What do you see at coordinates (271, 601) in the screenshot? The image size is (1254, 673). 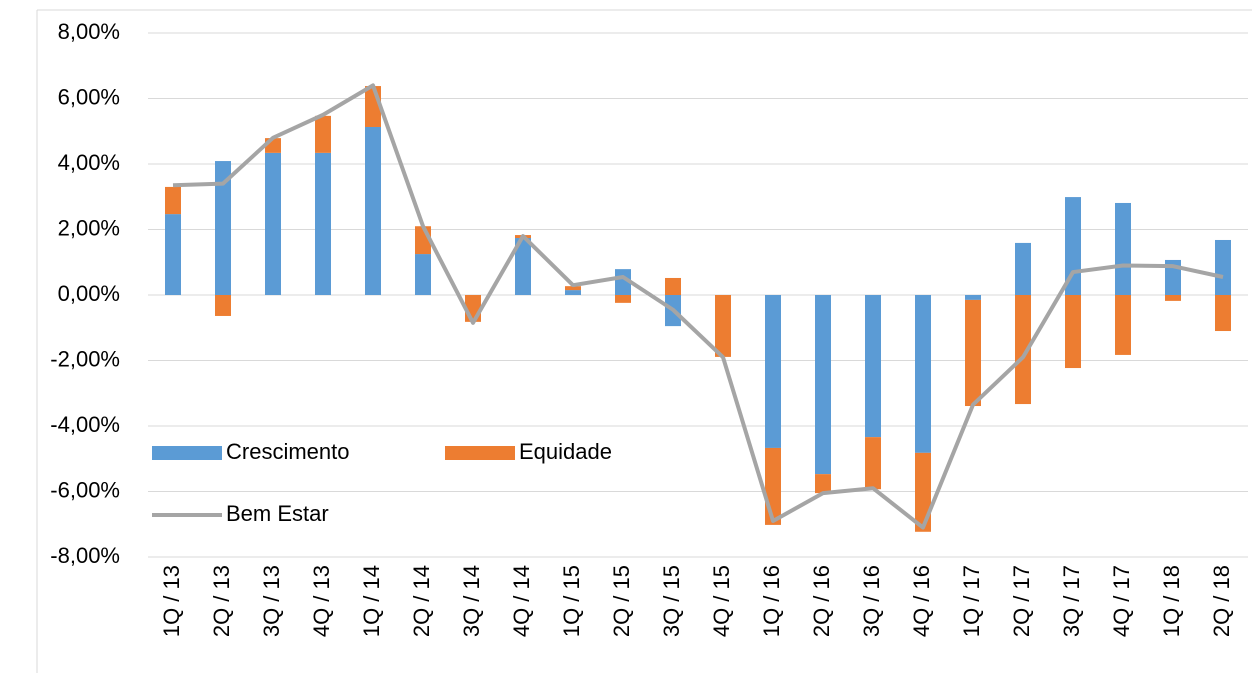 I see `x-tick-label: 3Q / 13` at bounding box center [271, 601].